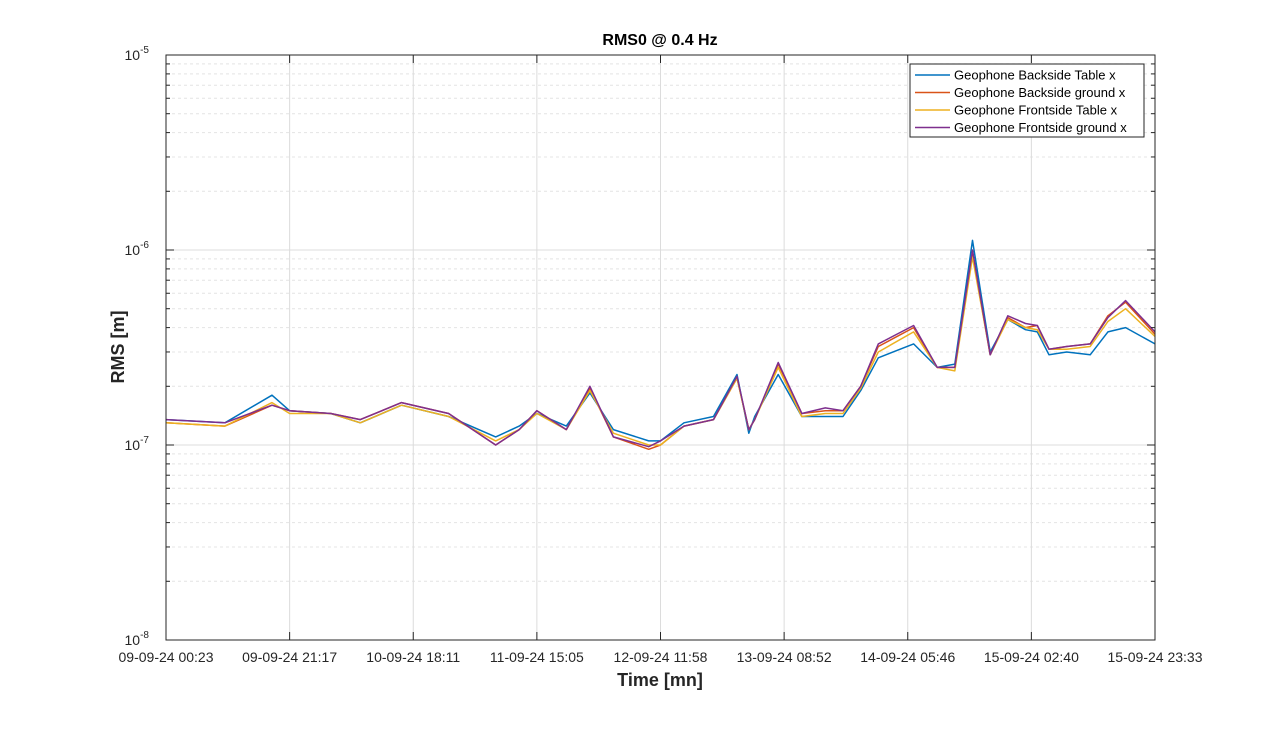 This screenshot has height=743, width=1276. I want to click on x-tick-label: 15-09-24 02:40, so click(1031, 657).